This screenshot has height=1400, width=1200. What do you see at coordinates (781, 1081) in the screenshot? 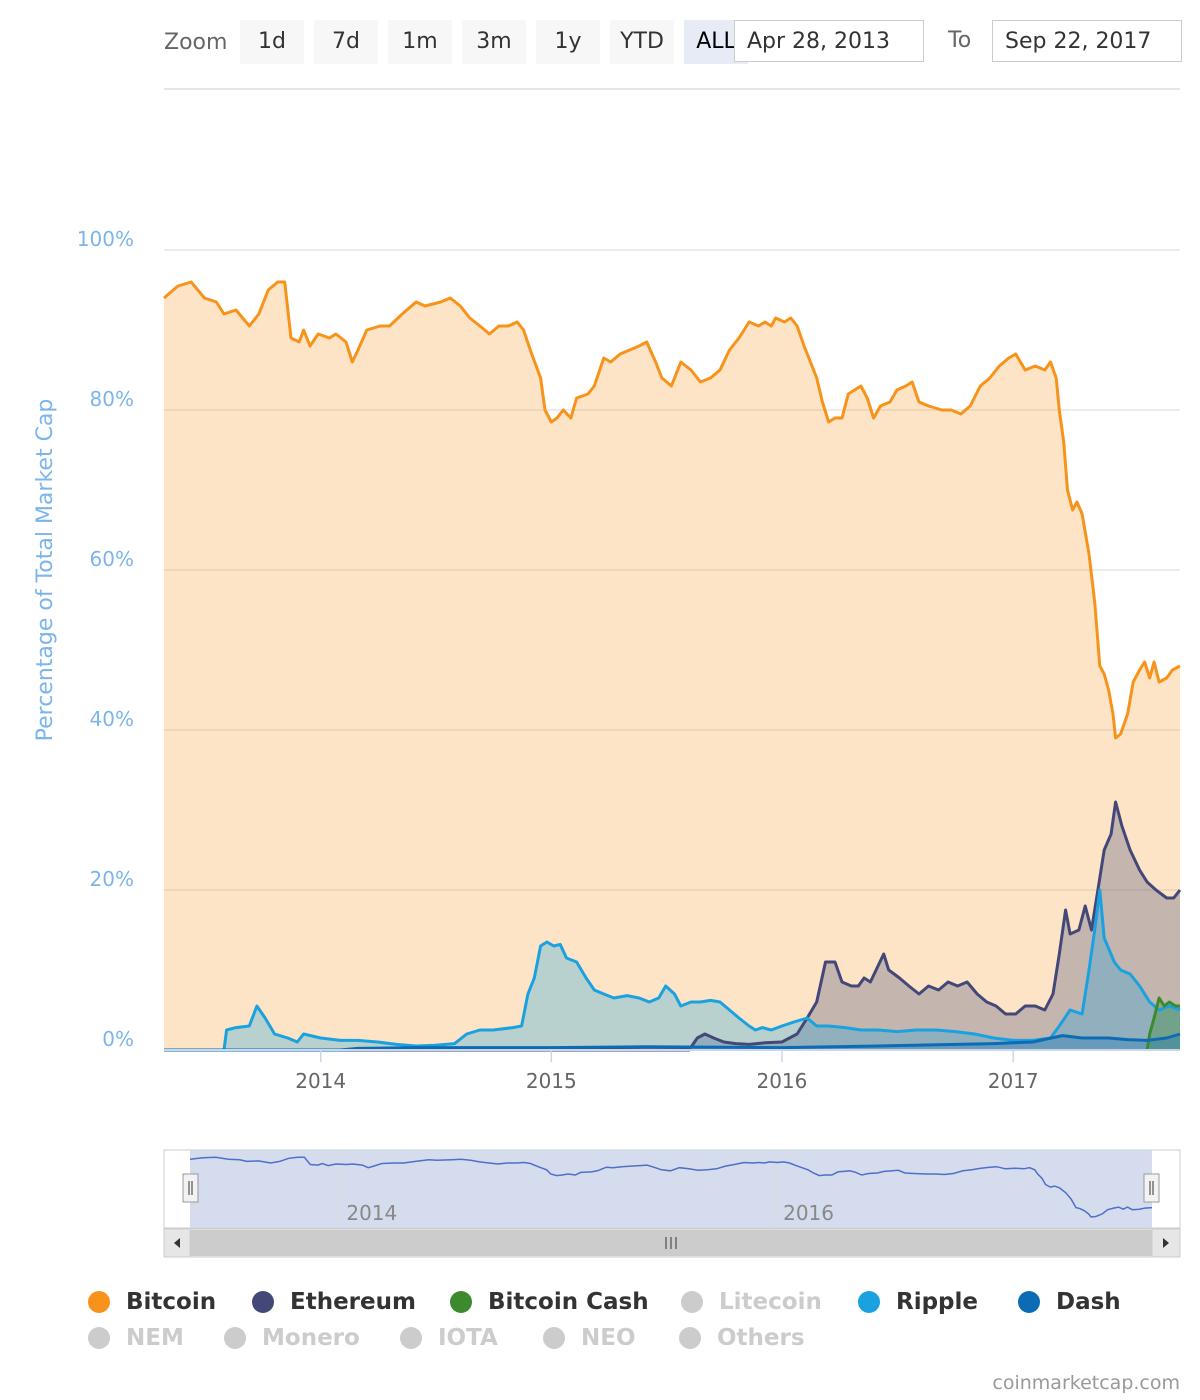
I see `x-tick-label: 2016` at bounding box center [781, 1081].